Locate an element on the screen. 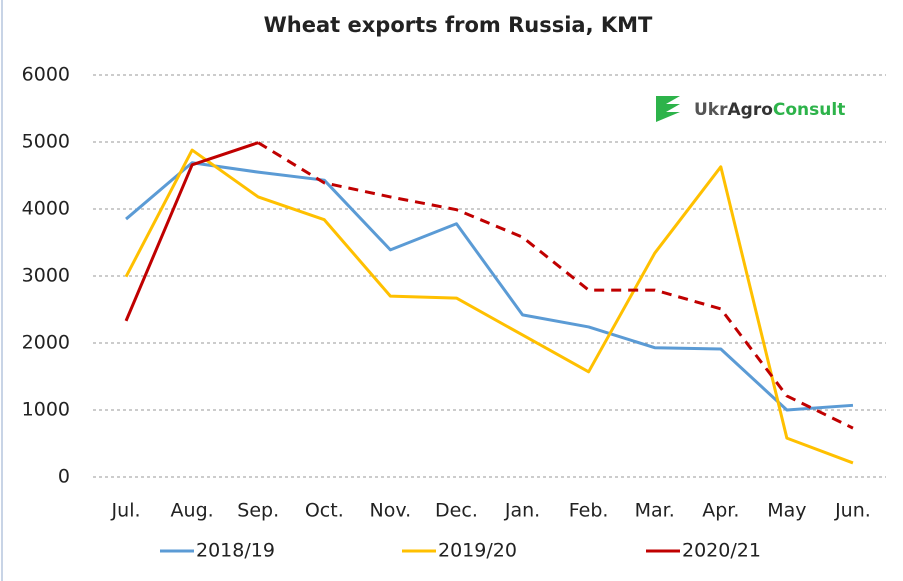 This screenshot has width=903, height=581. x-tick-label: Aug. is located at coordinates (192, 511).